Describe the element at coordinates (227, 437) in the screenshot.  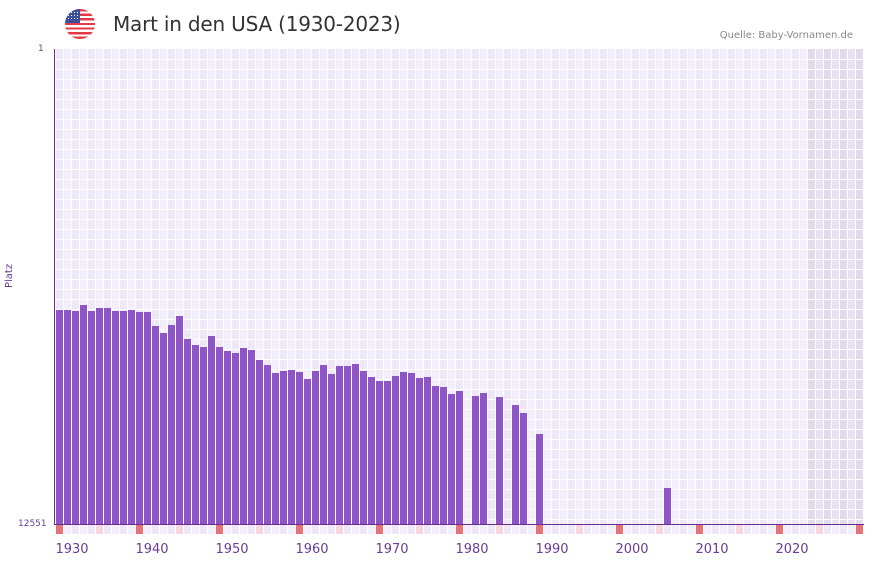
I see `bar-1949` at that location.